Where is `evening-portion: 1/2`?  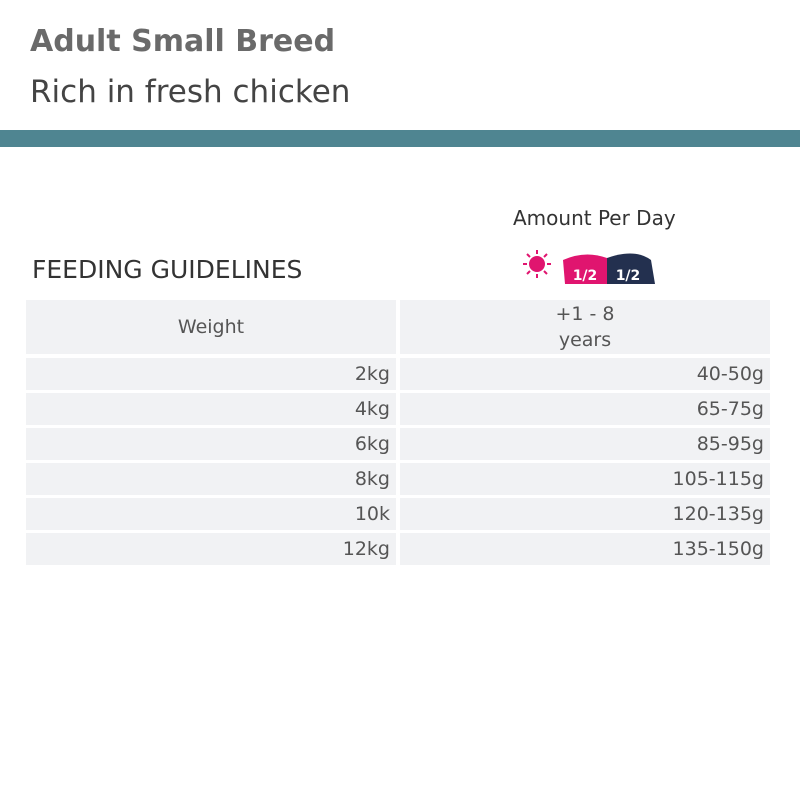
evening-portion: 1/2 is located at coordinates (628, 276).